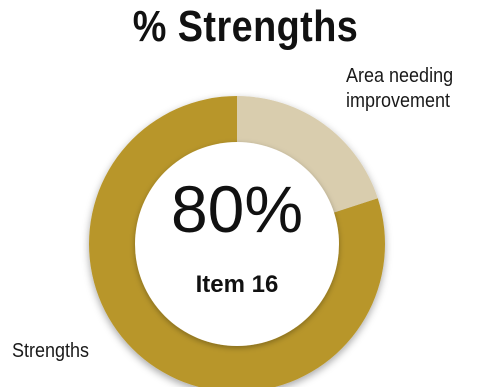 The image size is (491, 387). What do you see at coordinates (398, 101) in the screenshot?
I see `improvement-label-line2: improvement` at bounding box center [398, 101].